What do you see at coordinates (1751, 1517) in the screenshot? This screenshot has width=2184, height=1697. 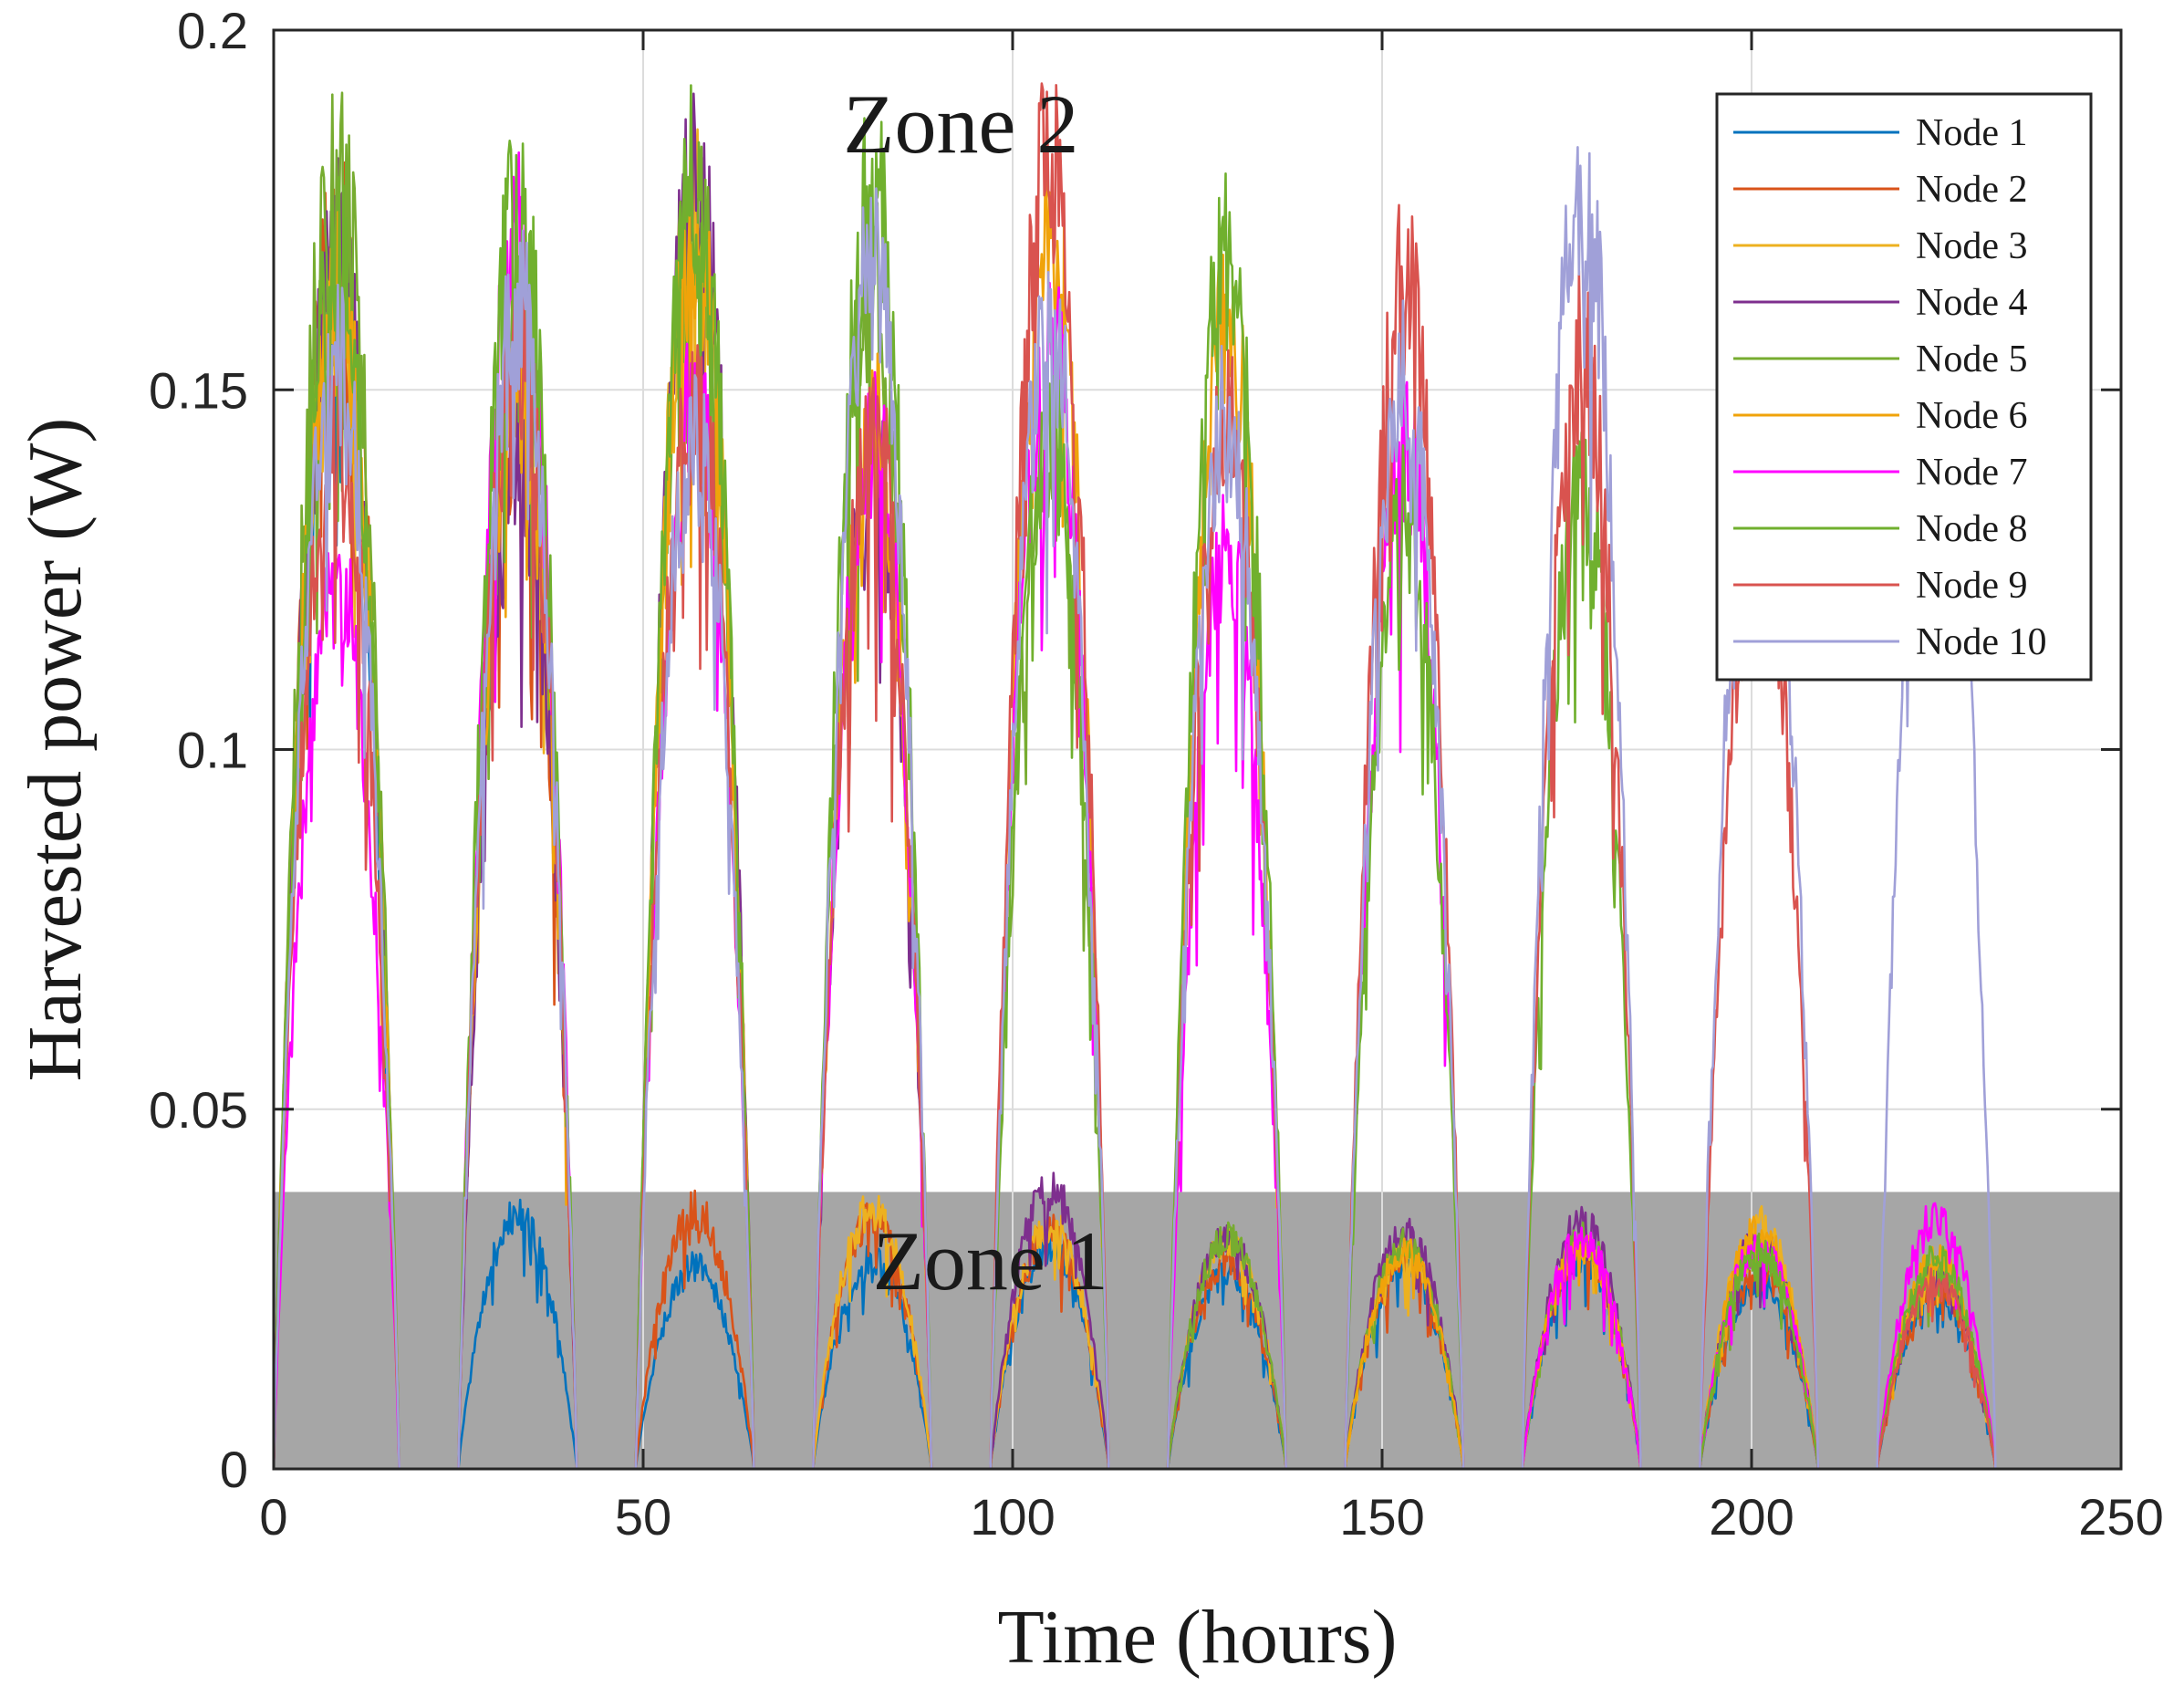 I see `x-tick-label: 200` at bounding box center [1751, 1517].